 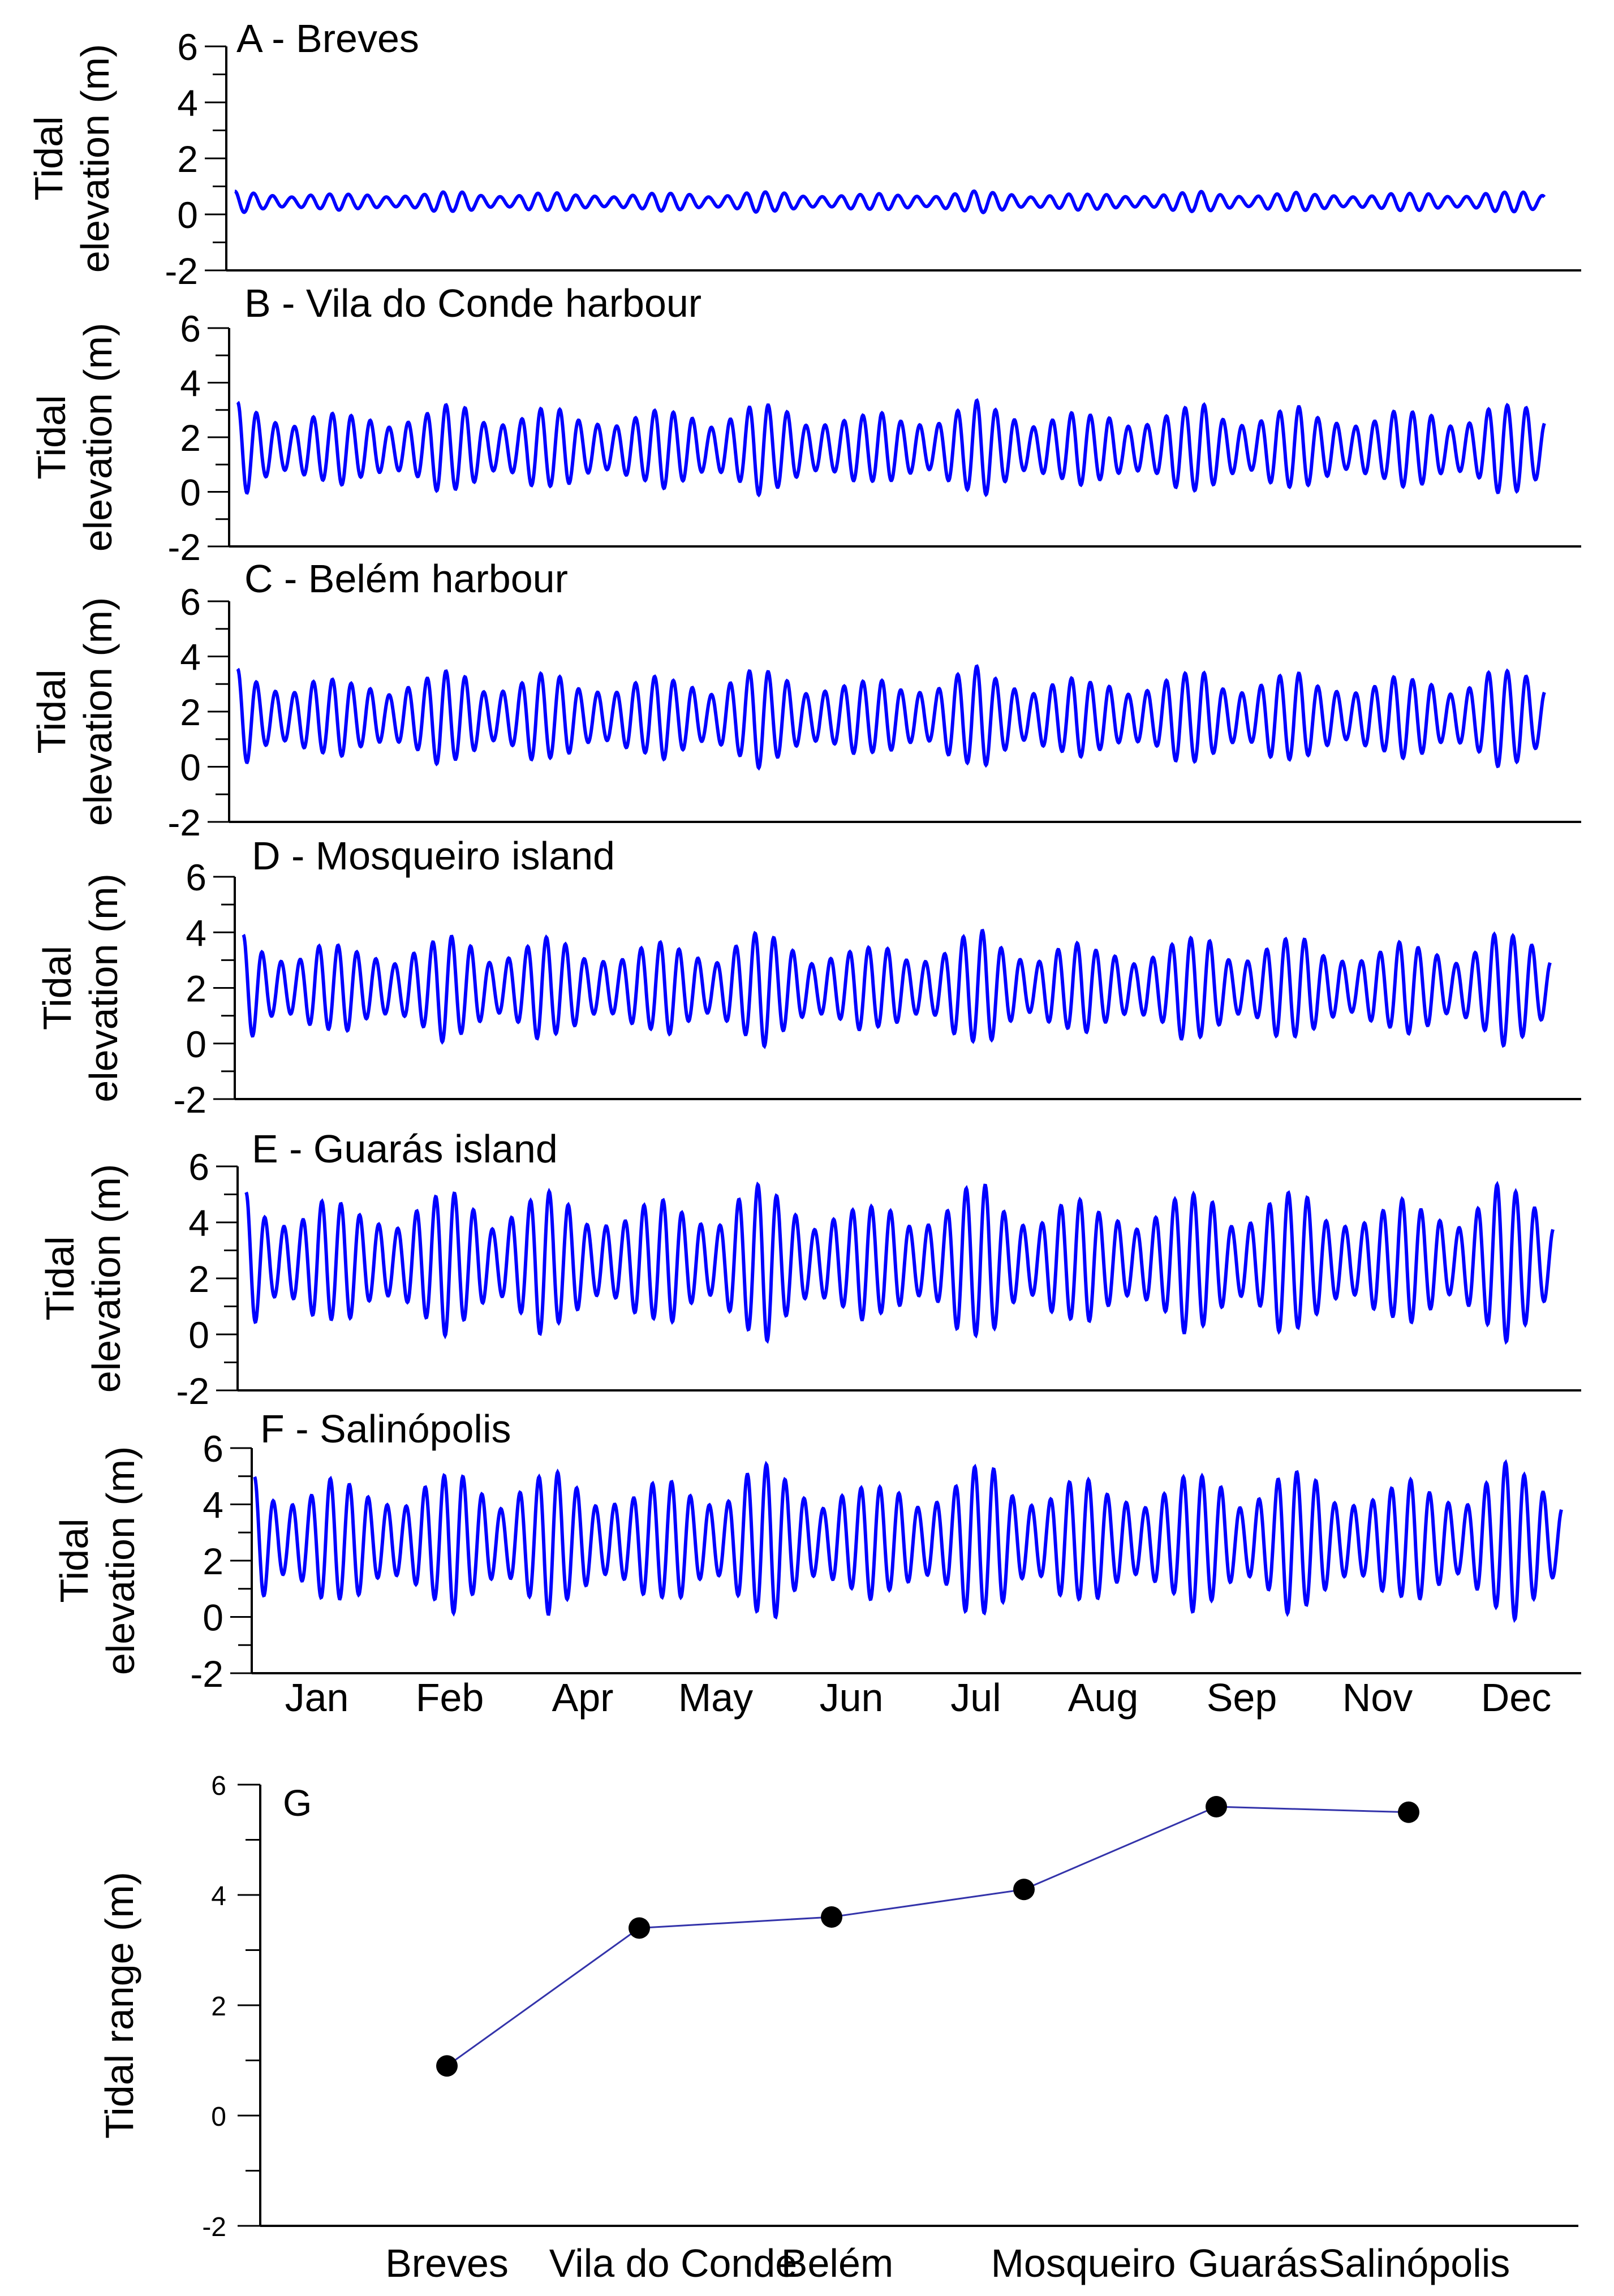 I want to click on panel-title: B - Vila do Conde harbour, so click(x=472, y=303).